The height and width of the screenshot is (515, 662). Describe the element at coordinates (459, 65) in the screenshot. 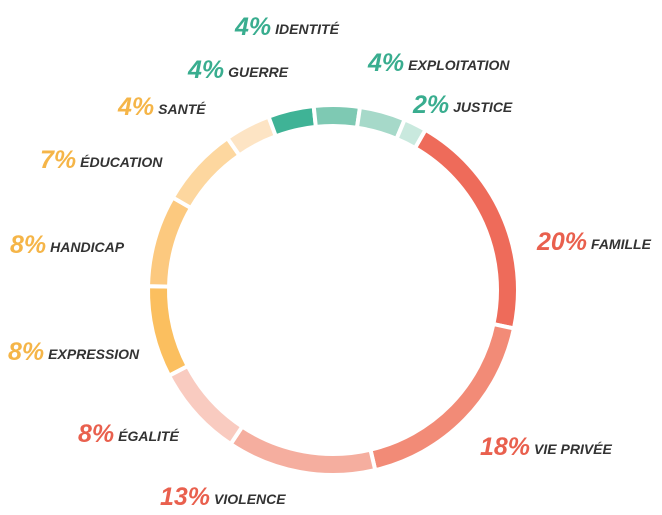

I see `category-label: EXPLOITATION` at that location.